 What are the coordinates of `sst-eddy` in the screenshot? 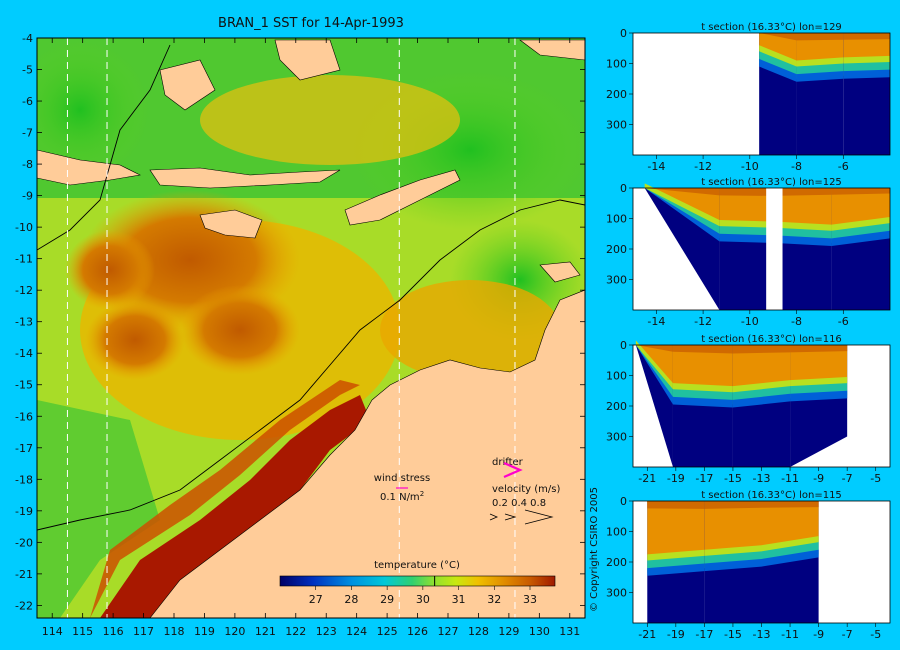 It's located at (240, 330).